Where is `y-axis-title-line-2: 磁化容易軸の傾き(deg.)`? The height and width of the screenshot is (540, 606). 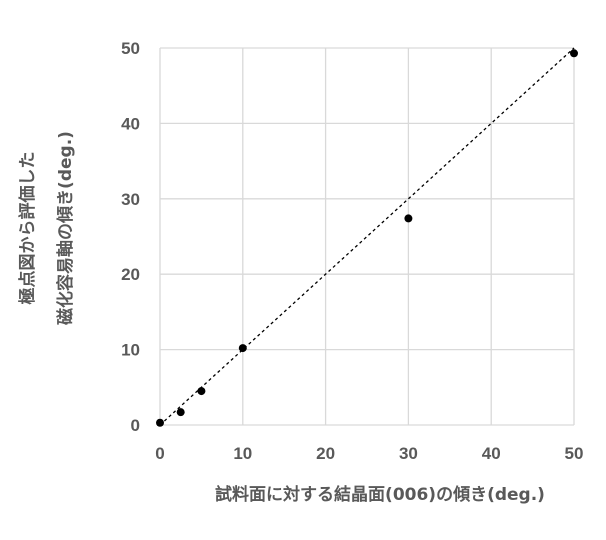 y-axis-title-line-2: 磁化容易軸の傾き(deg.) is located at coordinates (65, 228).